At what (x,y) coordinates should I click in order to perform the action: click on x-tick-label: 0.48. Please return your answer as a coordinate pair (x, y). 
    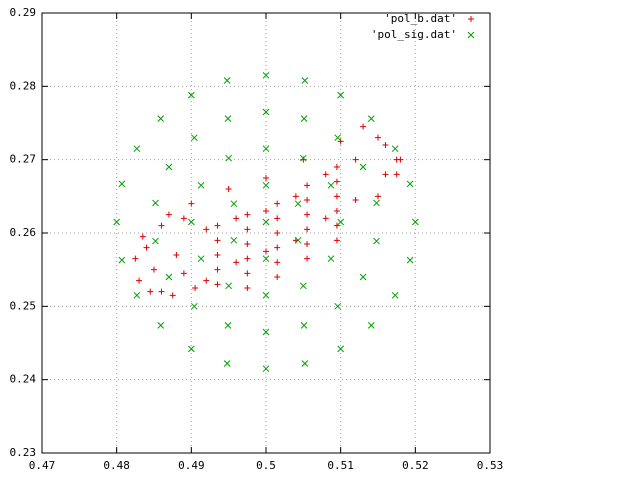
    Looking at the image, I should click on (116, 465).